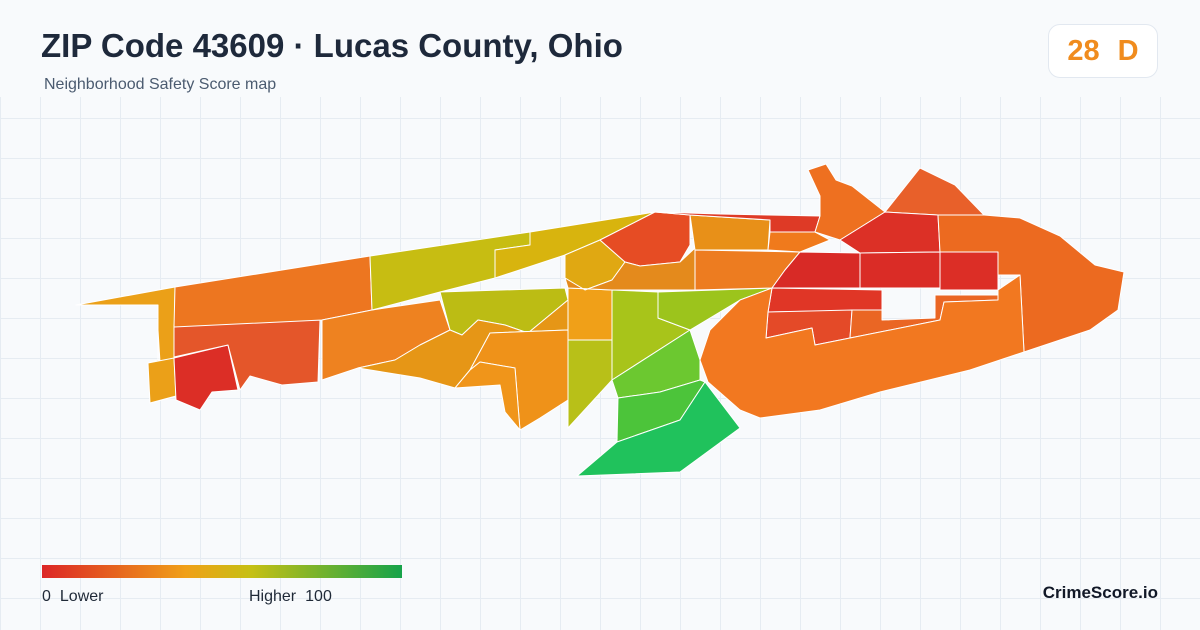 This screenshot has width=1200, height=630. Describe the element at coordinates (160, 84) in the screenshot. I see `page-subtitle: Neighborhood Safety Score map` at that location.